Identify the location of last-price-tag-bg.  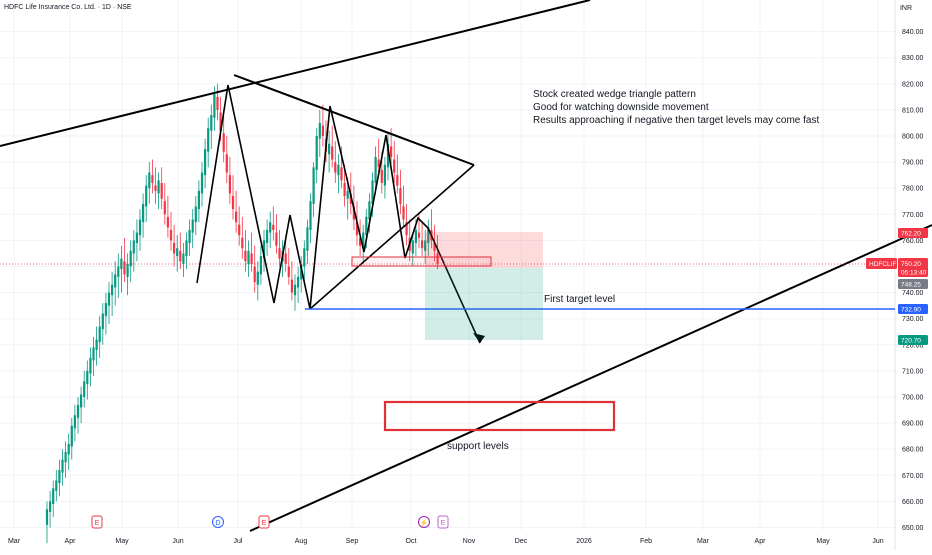
(913, 267).